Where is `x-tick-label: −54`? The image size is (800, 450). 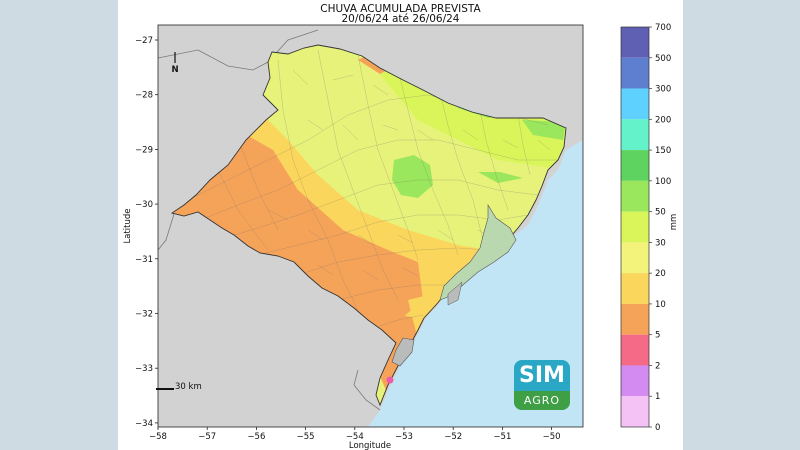
x-tick-label: −54 is located at coordinates (355, 437).